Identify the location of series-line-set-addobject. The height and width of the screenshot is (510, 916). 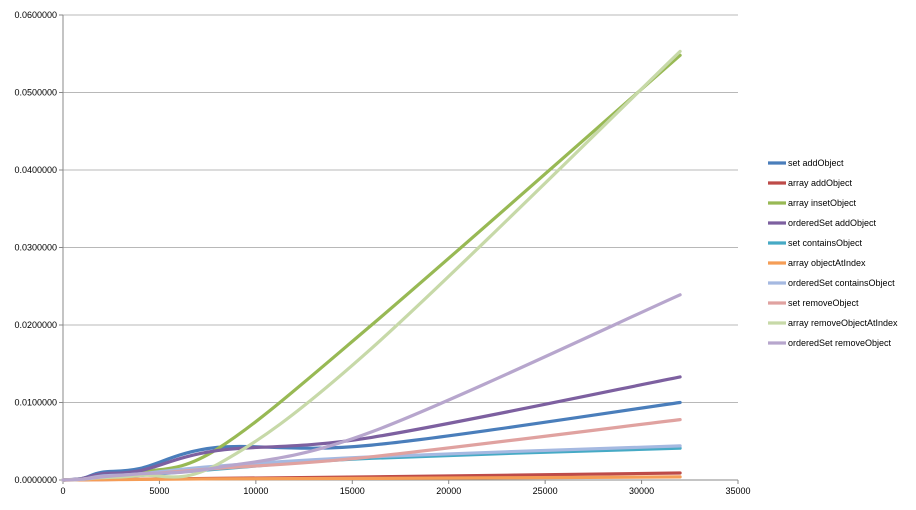
(371, 441).